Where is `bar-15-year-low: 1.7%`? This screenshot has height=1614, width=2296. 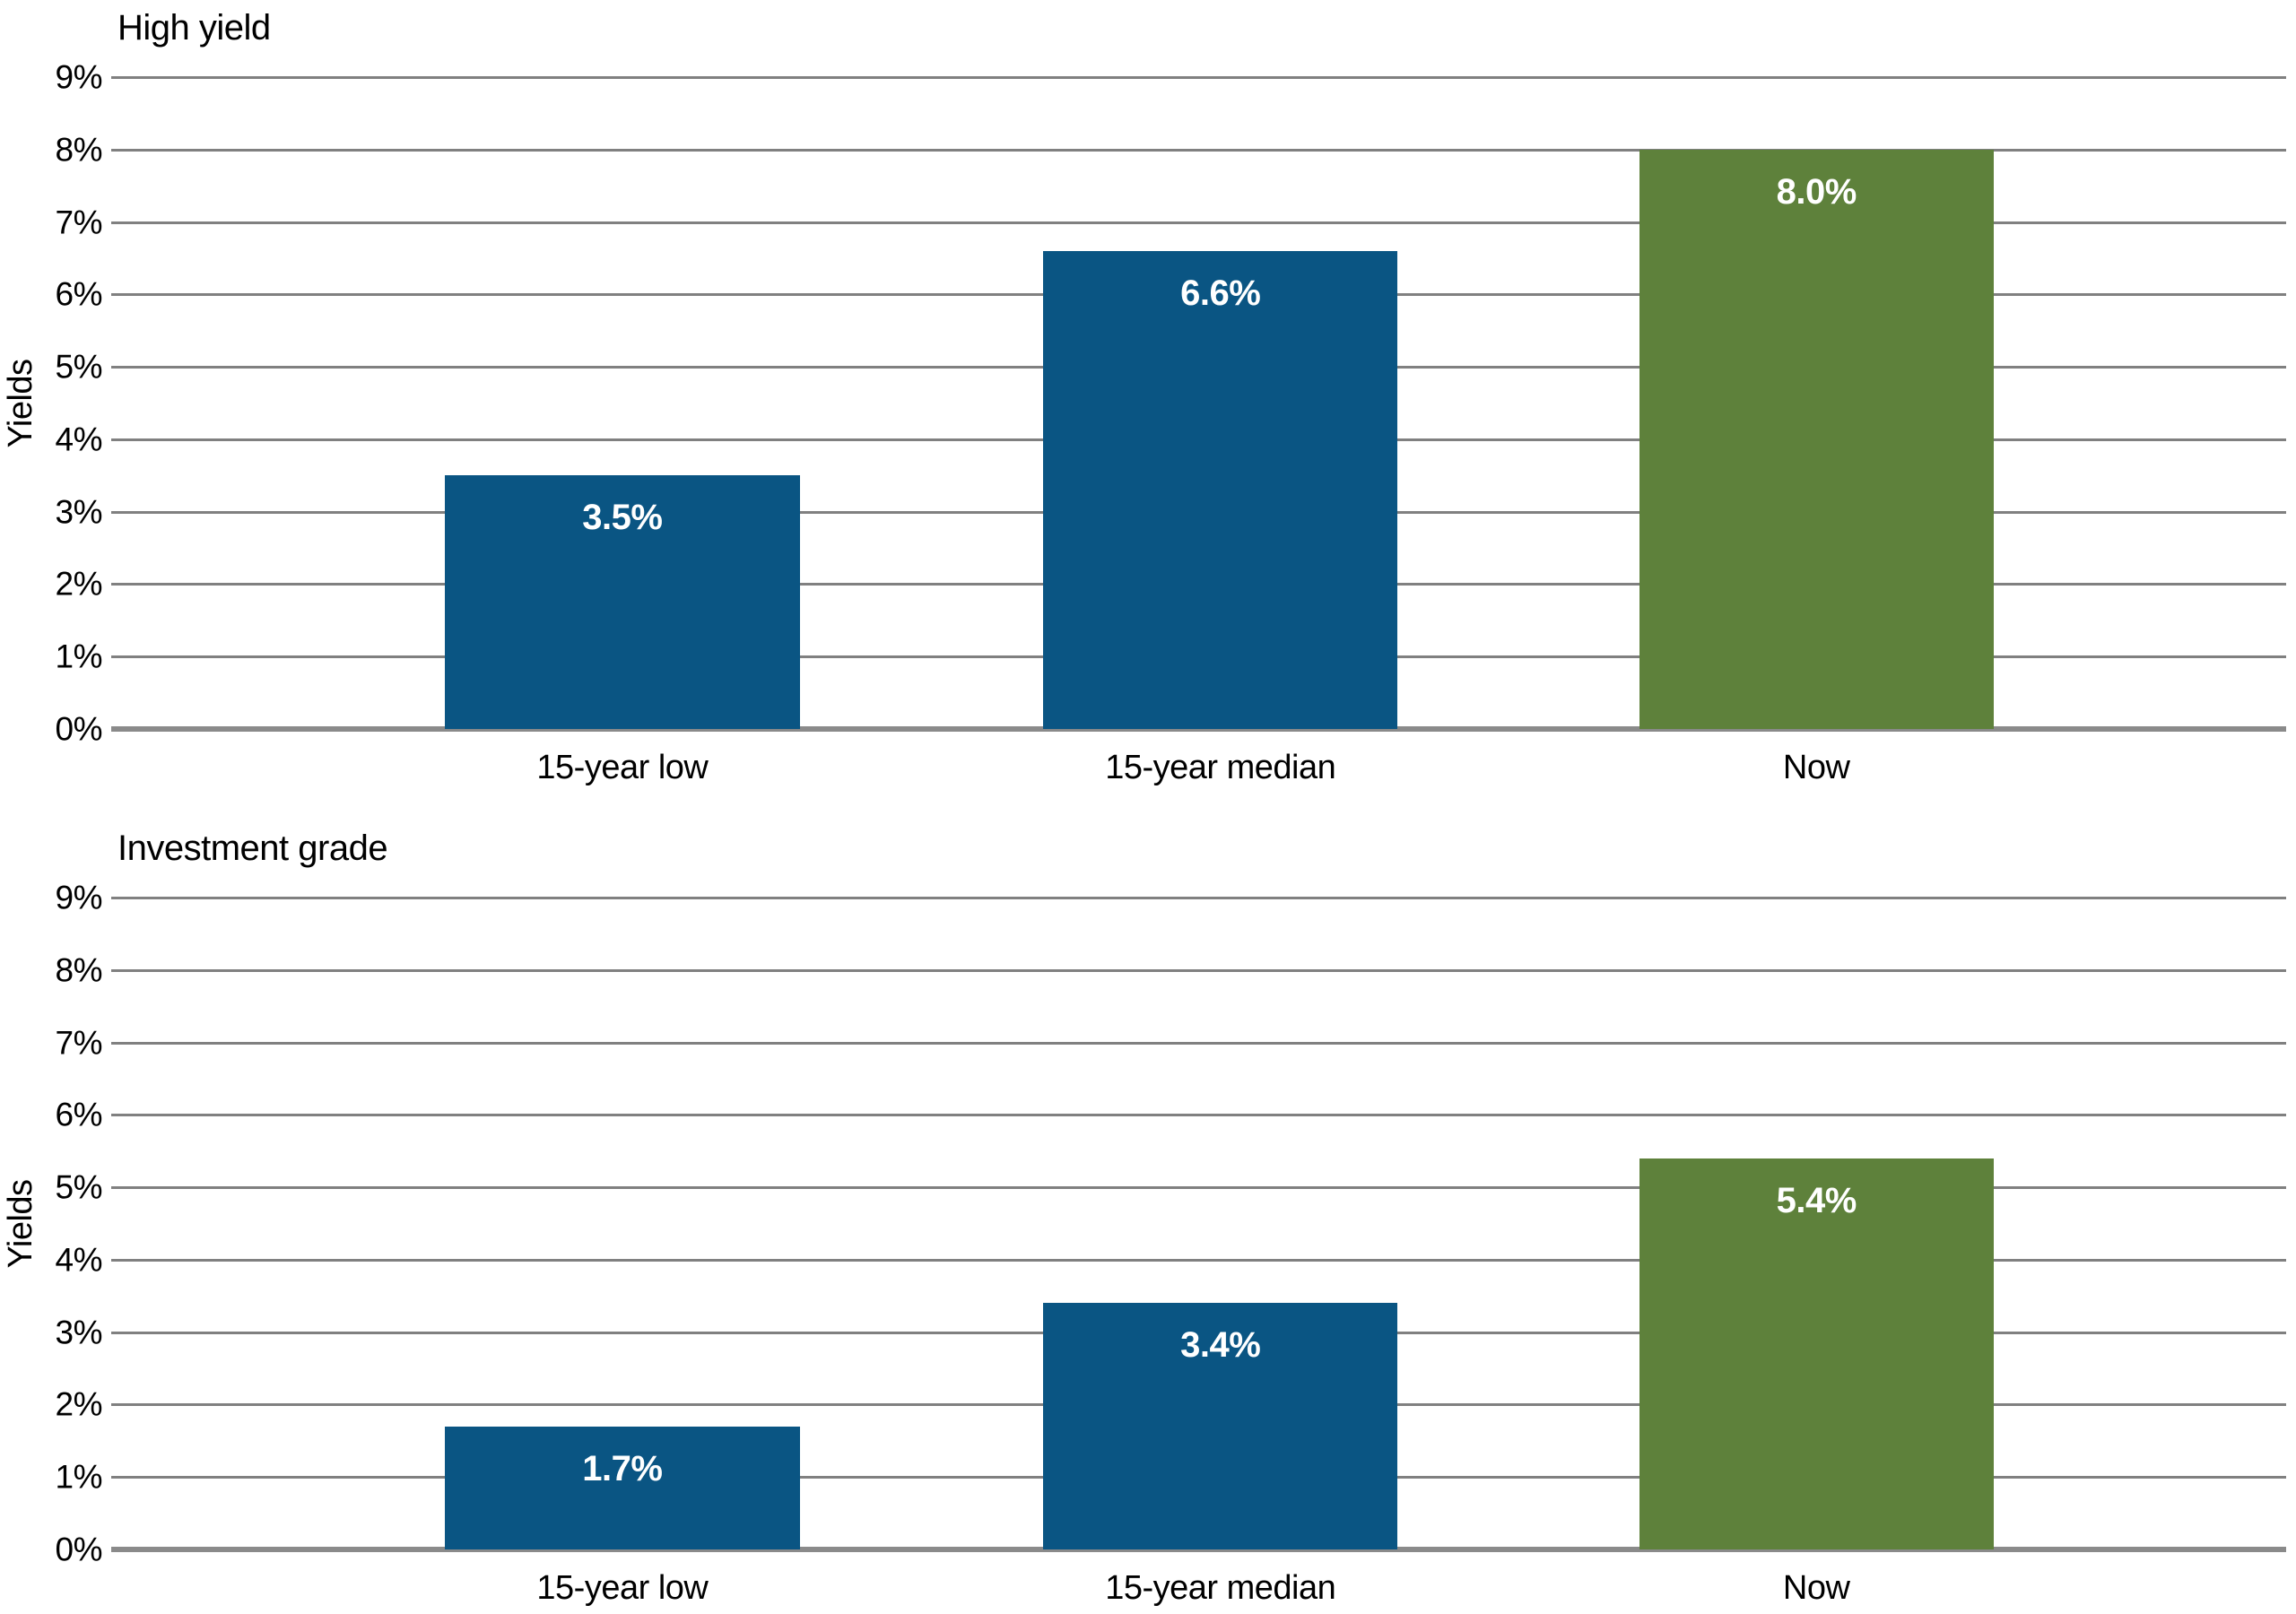
bar-15-year-low: 1.7% is located at coordinates (622, 1487).